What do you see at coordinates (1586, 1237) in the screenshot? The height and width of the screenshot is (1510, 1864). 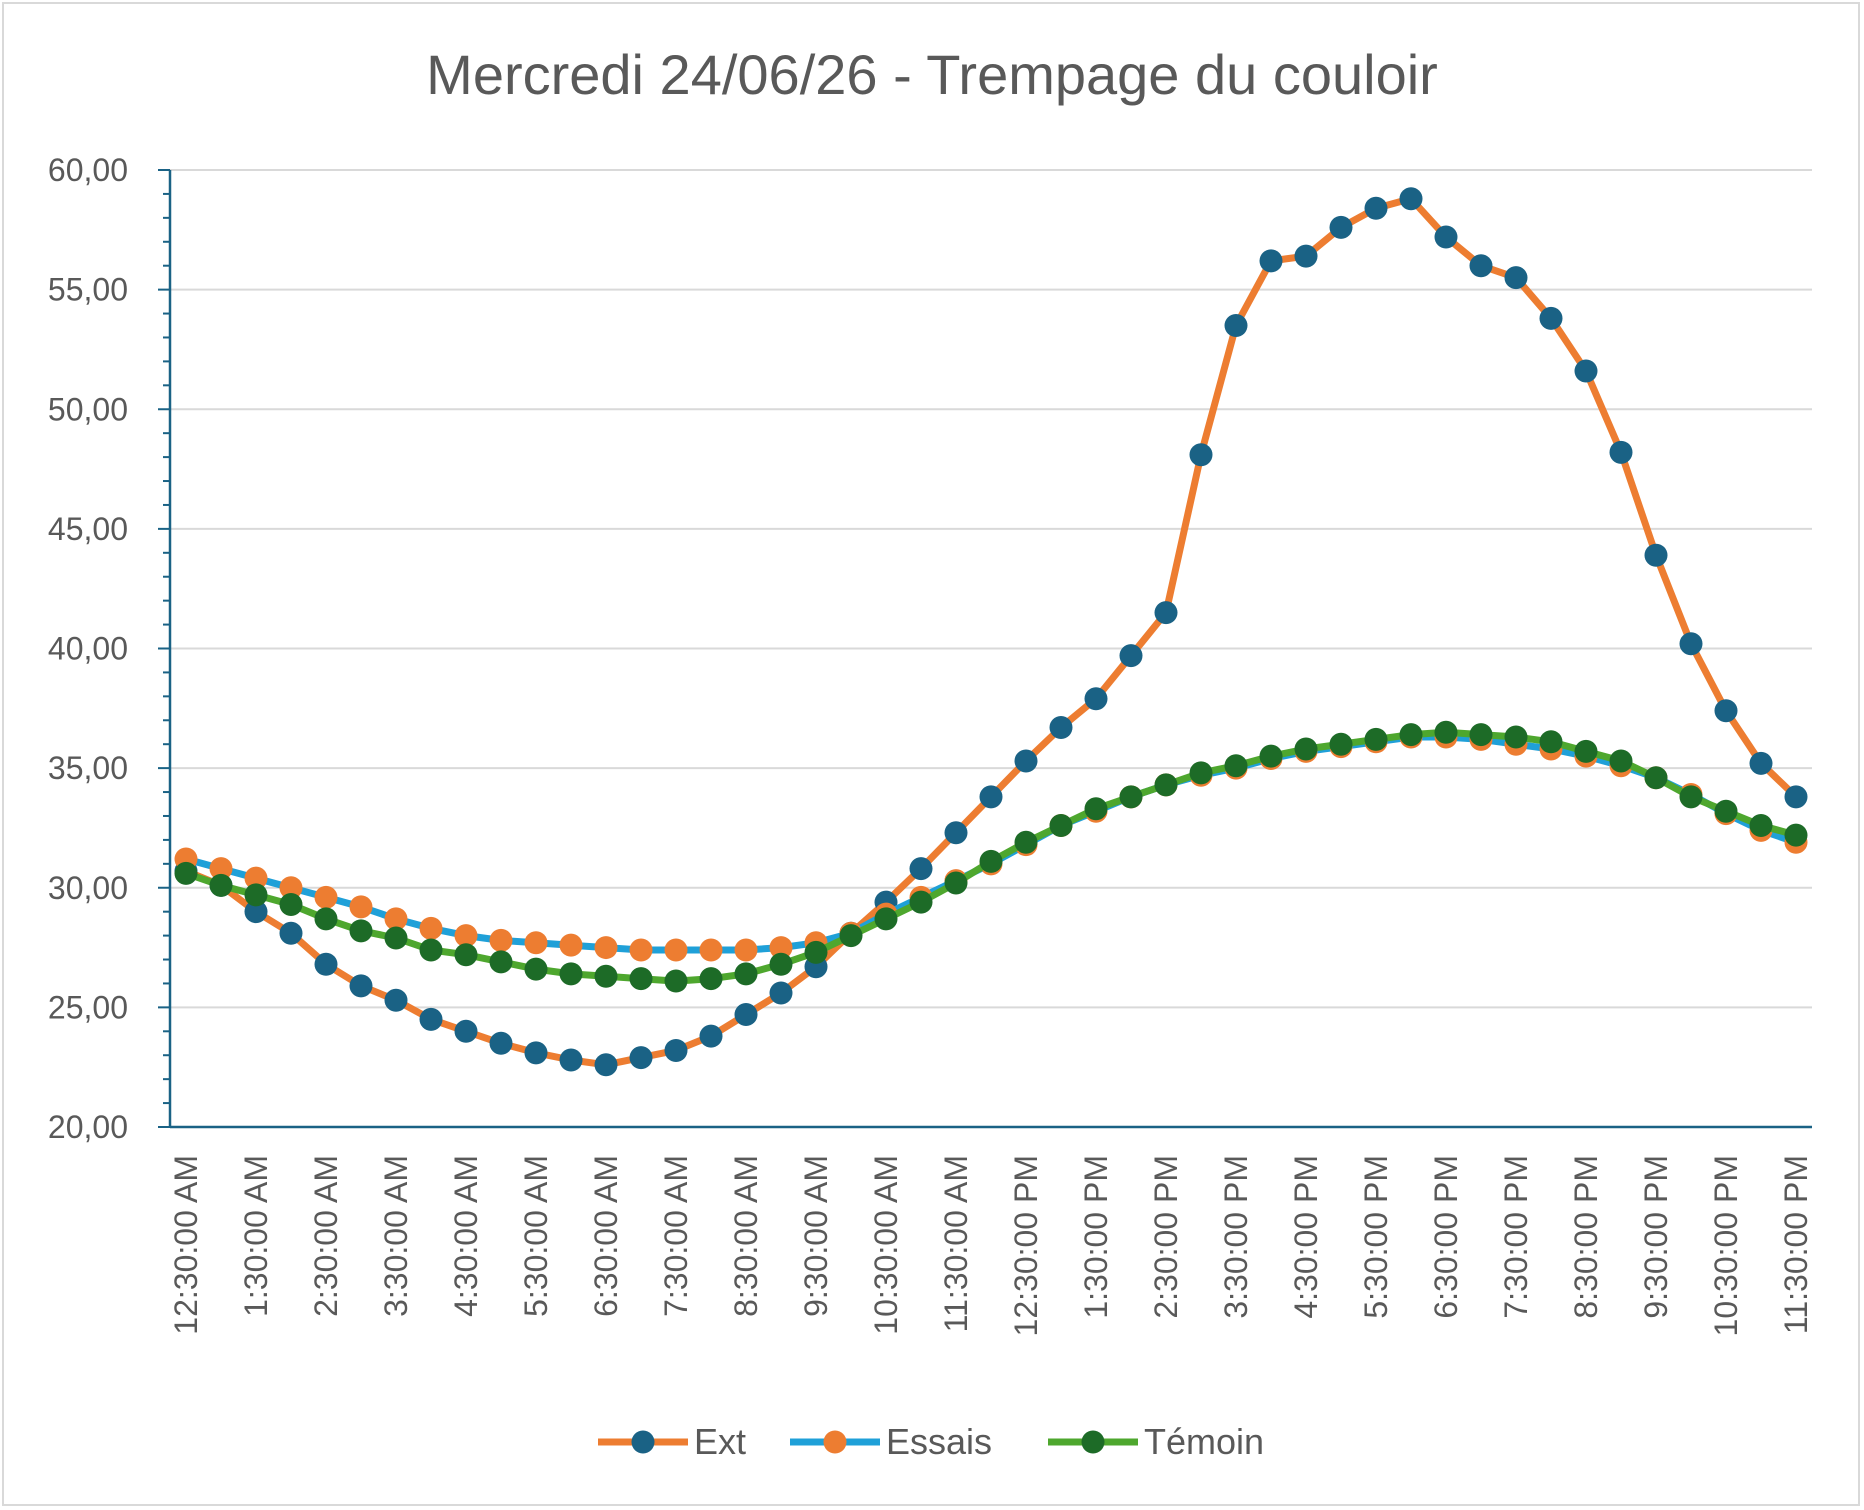 I see `x-tick-label: 8:30:00 PM` at bounding box center [1586, 1237].